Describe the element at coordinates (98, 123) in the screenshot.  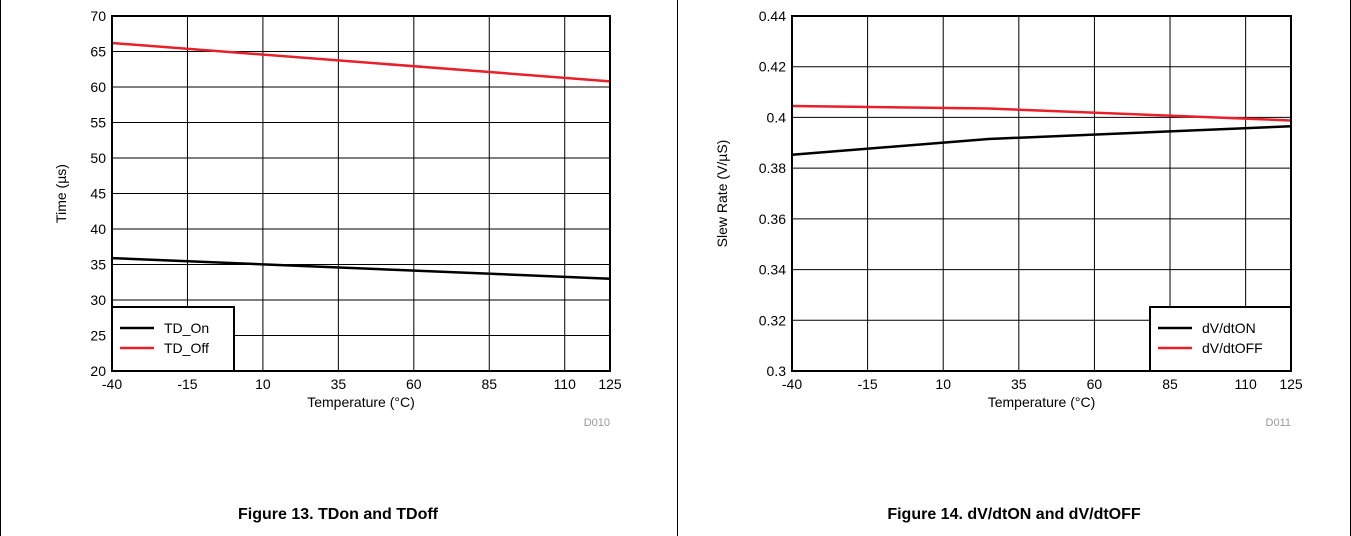
I see `y-tick-label: 55` at that location.